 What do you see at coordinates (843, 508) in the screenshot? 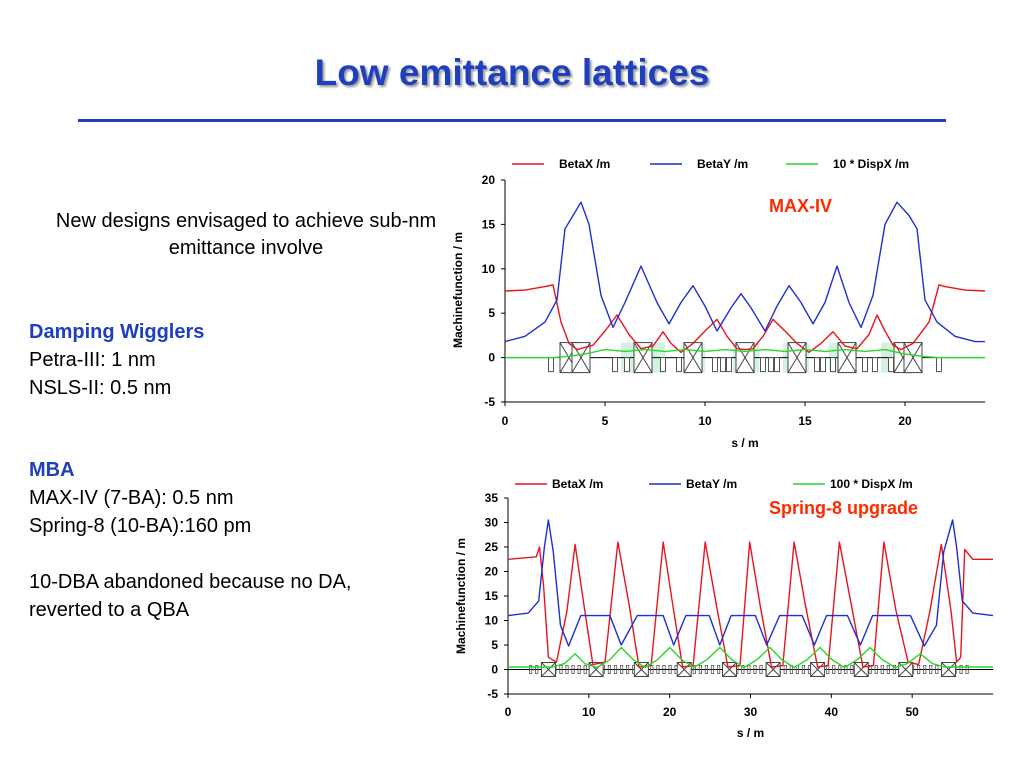
I see `machine-label: Spring-8 upgrade` at bounding box center [843, 508].